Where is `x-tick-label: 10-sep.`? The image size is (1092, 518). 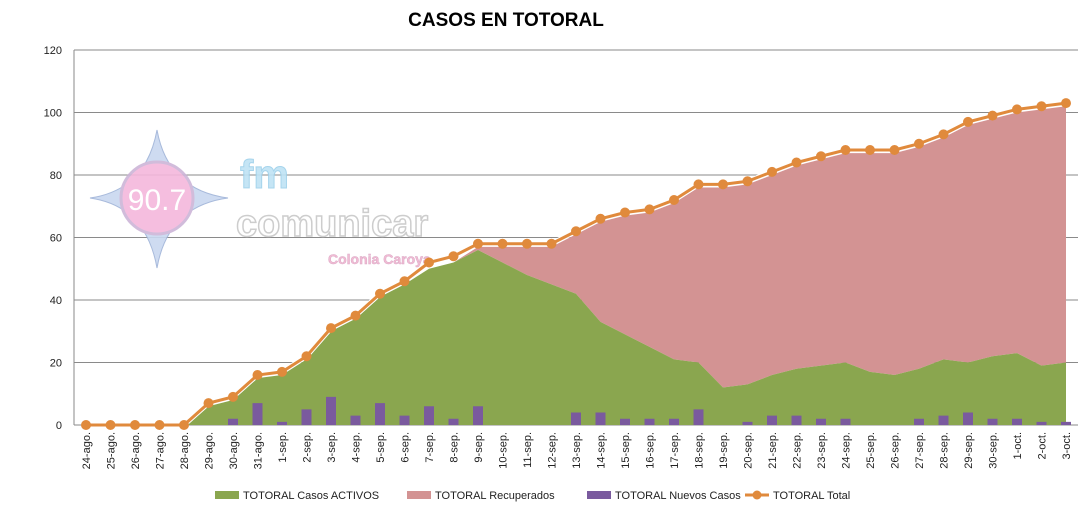
x-tick-label: 10-sep. is located at coordinates (504, 450).